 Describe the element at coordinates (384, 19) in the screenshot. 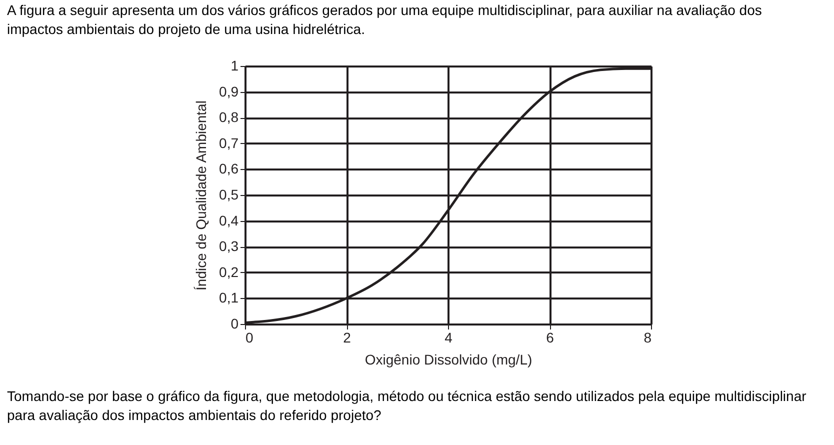

I see `chart-title: A figura a seguir apresenta um dos vários gráficos gerados por uma equipe multidisciplinar, para auxiliar na avaliação dos impactos ambientais do projeto de uma usina hidrelétrica.` at that location.